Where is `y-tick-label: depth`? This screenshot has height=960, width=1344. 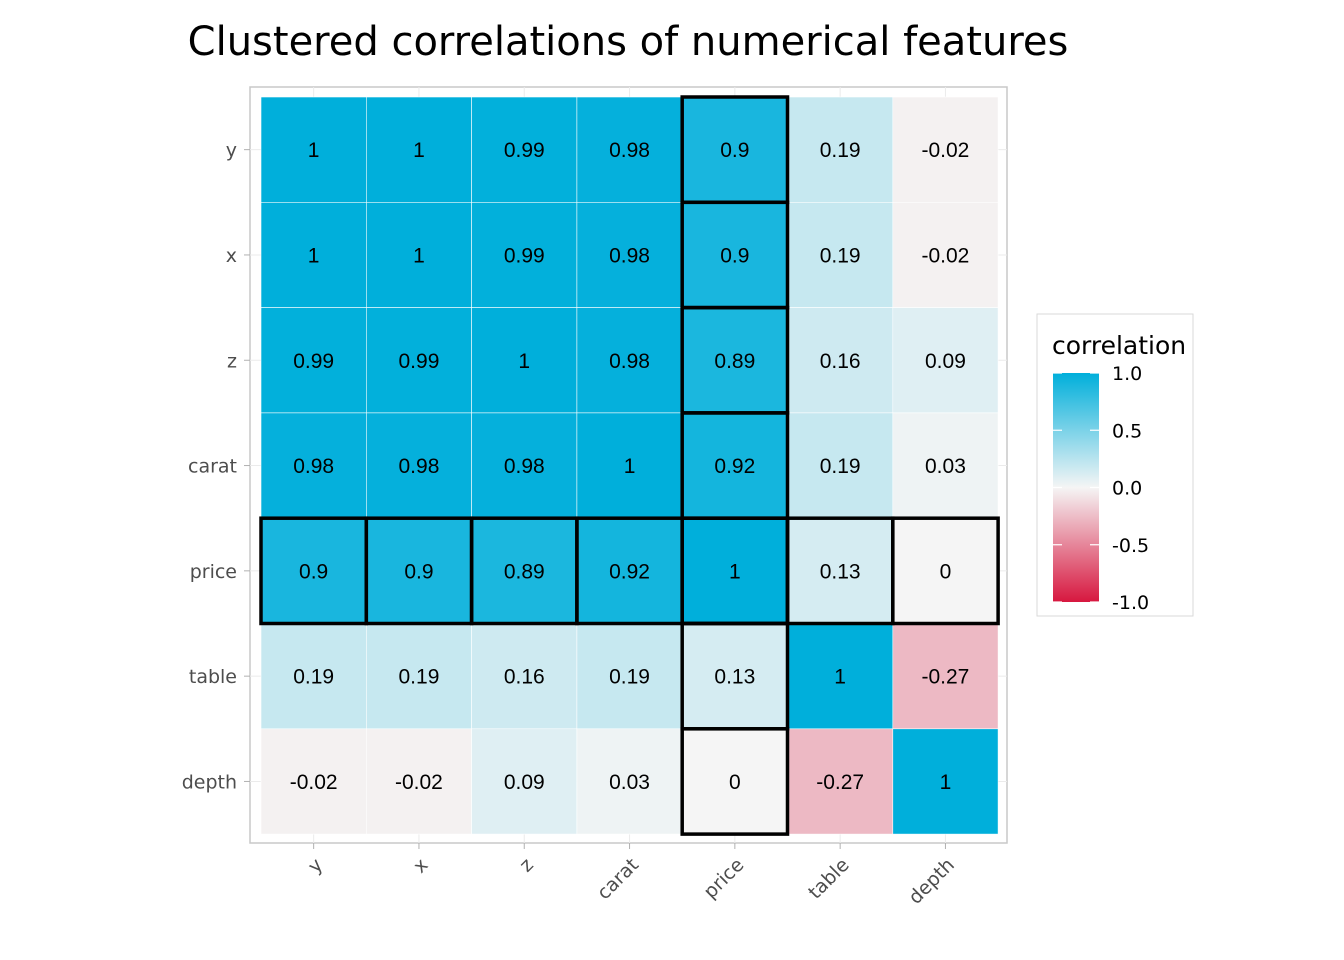 y-tick-label: depth is located at coordinates (209, 782).